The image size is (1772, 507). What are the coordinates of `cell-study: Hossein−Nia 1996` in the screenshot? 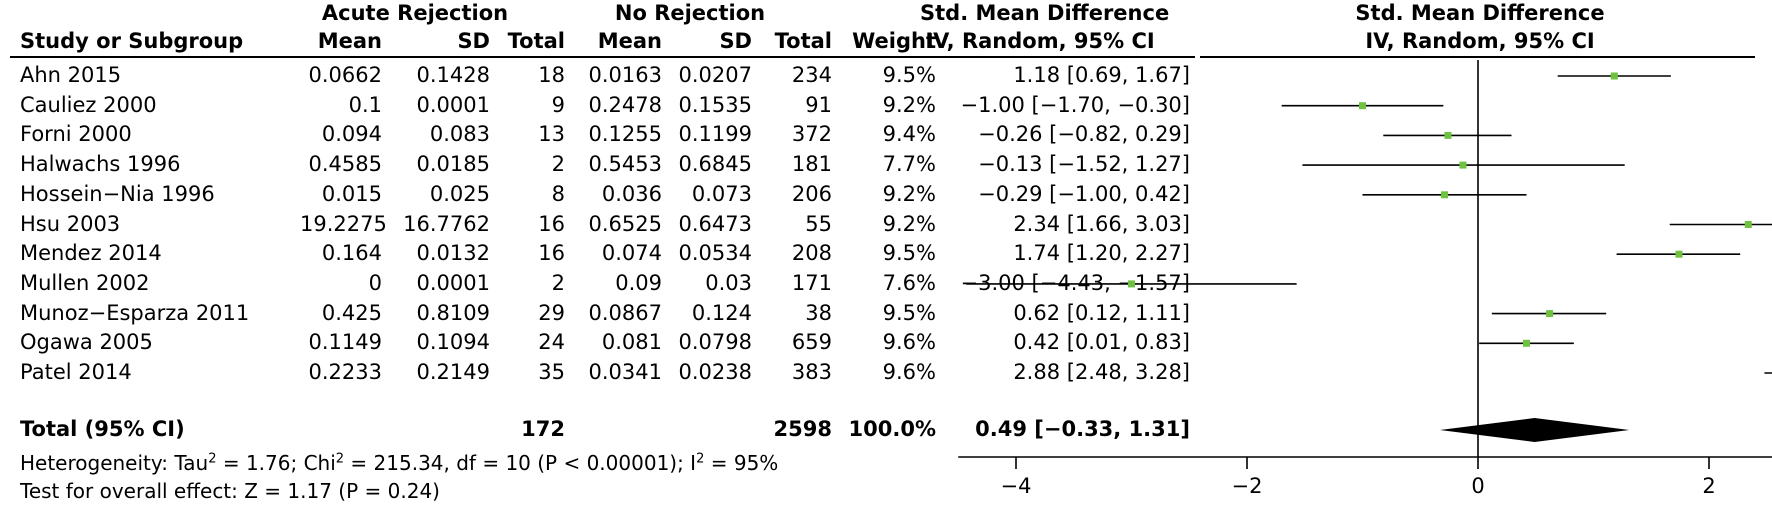 It's located at (117, 193).